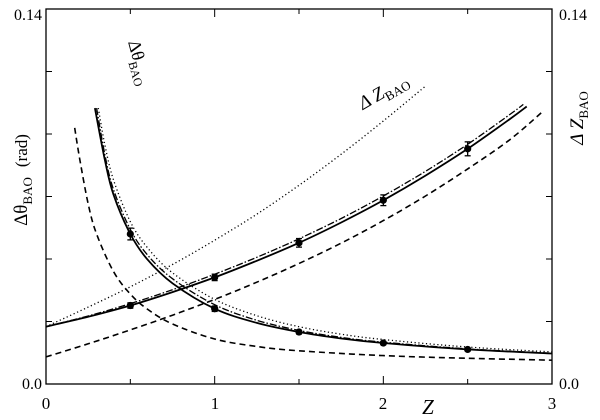 The height and width of the screenshot is (420, 600). I want to click on x-tick-label-2: 2, so click(383, 403).